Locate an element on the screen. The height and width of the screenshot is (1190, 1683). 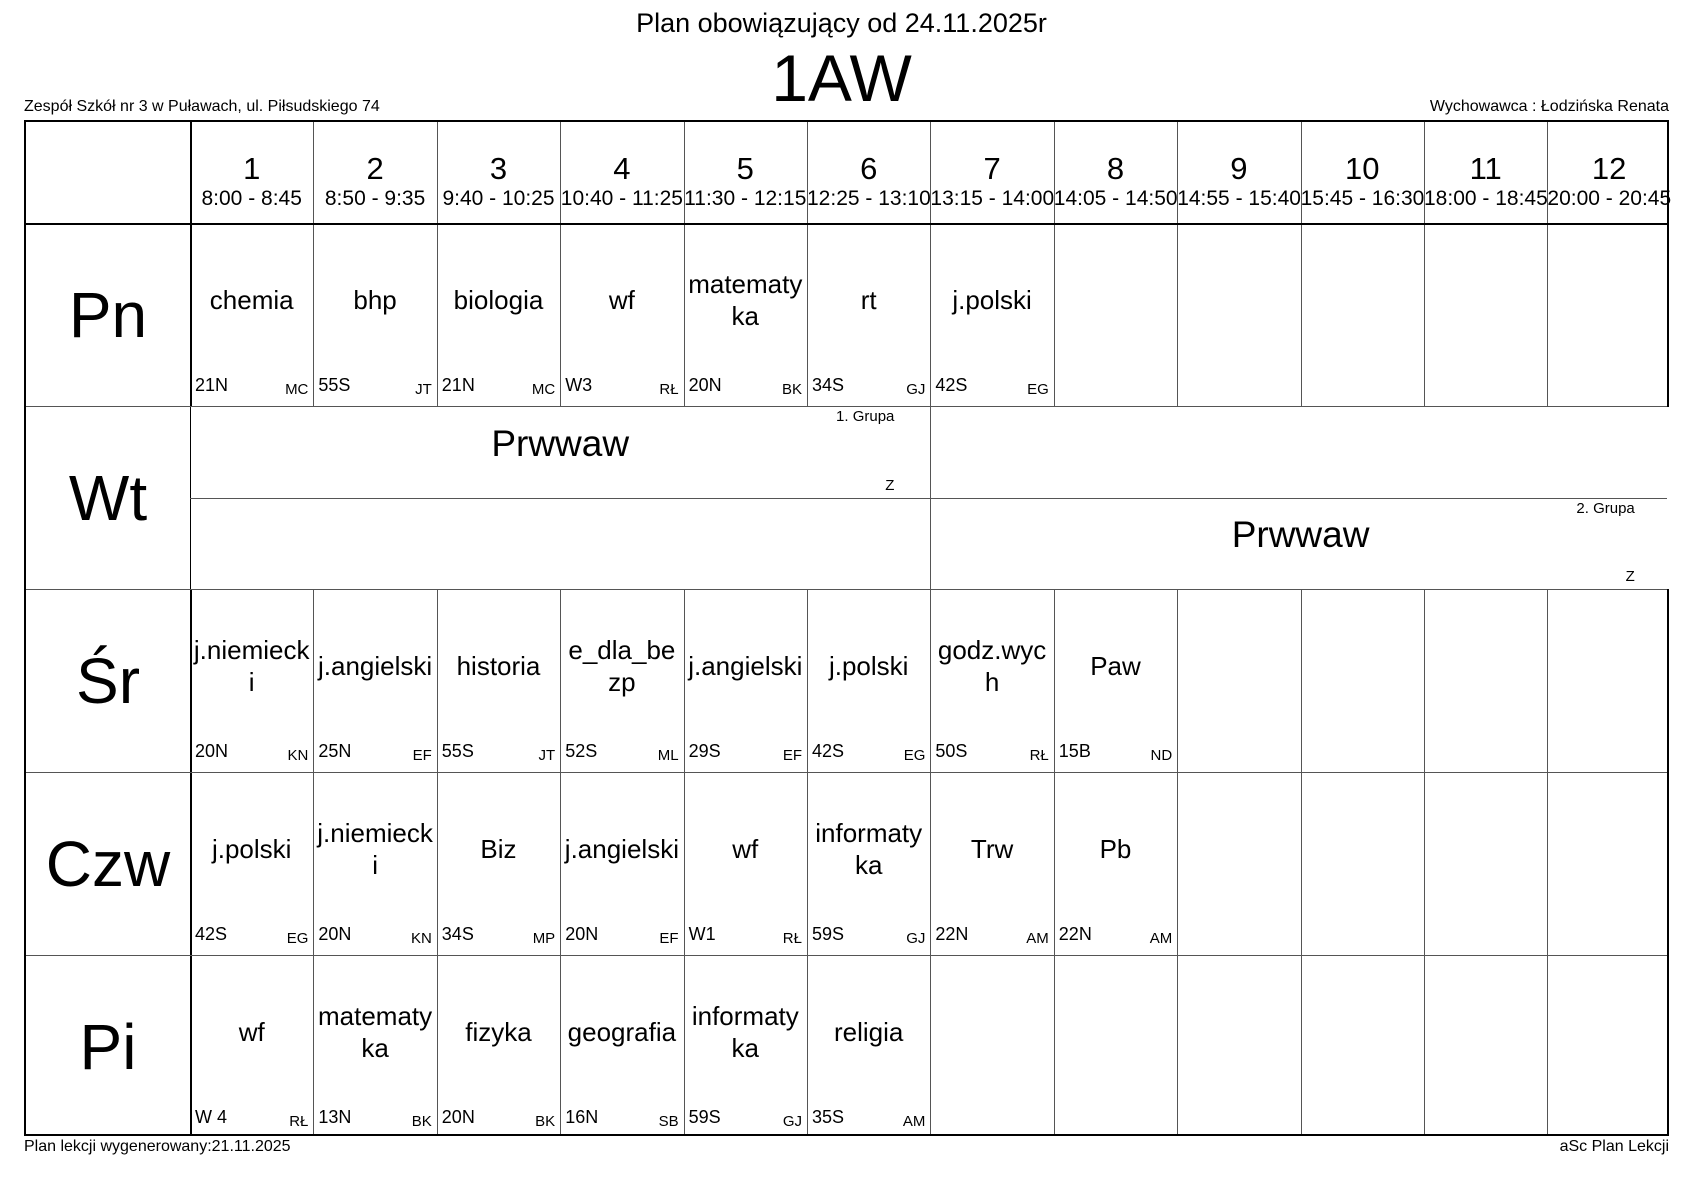
period-header: 2 8:50 - 9:35 is located at coordinates (374, 172).